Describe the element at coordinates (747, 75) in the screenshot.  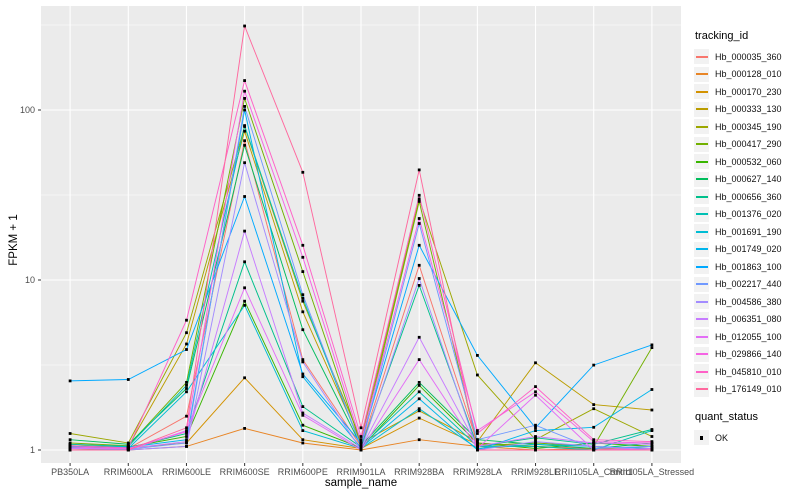
I see `legend-item-Hb_000128_010: Hb_000128_010` at that location.